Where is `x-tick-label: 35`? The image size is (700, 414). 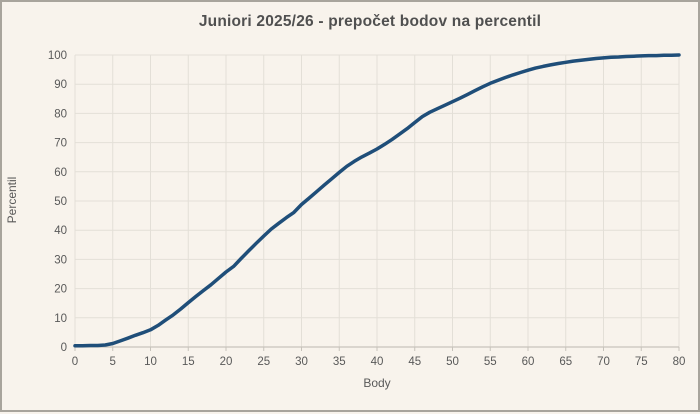
x-tick-label: 35 is located at coordinates (339, 362).